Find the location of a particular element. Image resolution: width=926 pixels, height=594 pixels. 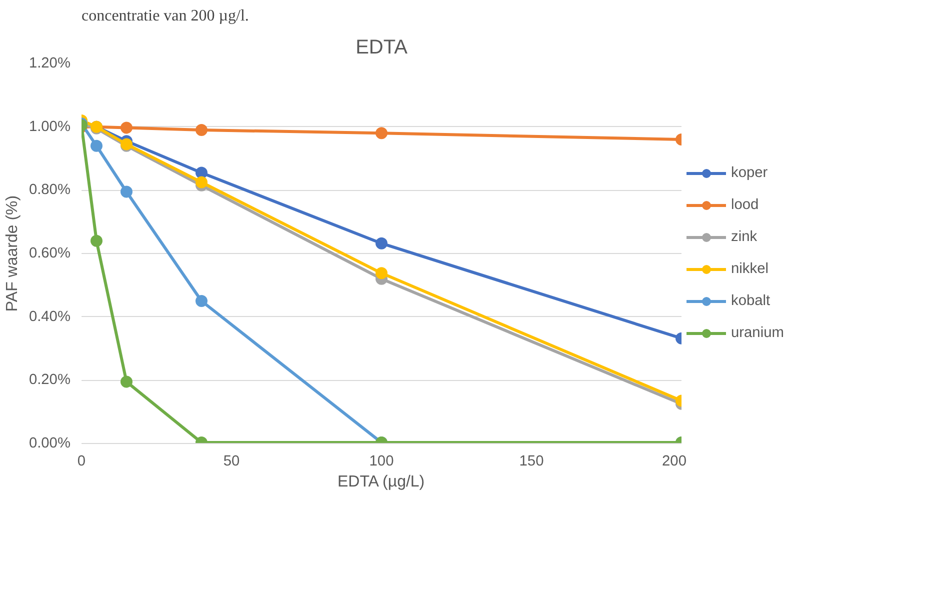

y-tick-label: 1.00% is located at coordinates (49, 126).